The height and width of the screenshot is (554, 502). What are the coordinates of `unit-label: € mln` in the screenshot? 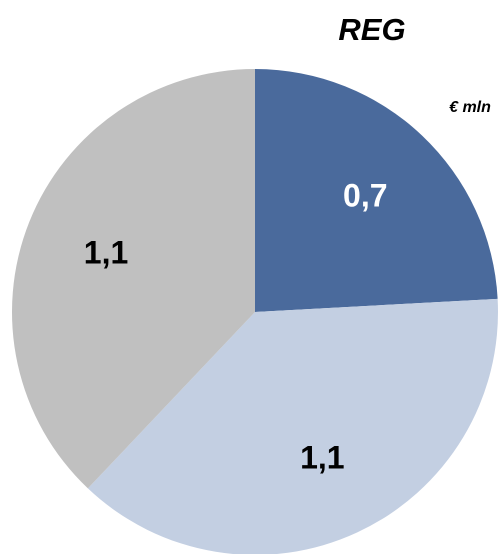 It's located at (470, 107).